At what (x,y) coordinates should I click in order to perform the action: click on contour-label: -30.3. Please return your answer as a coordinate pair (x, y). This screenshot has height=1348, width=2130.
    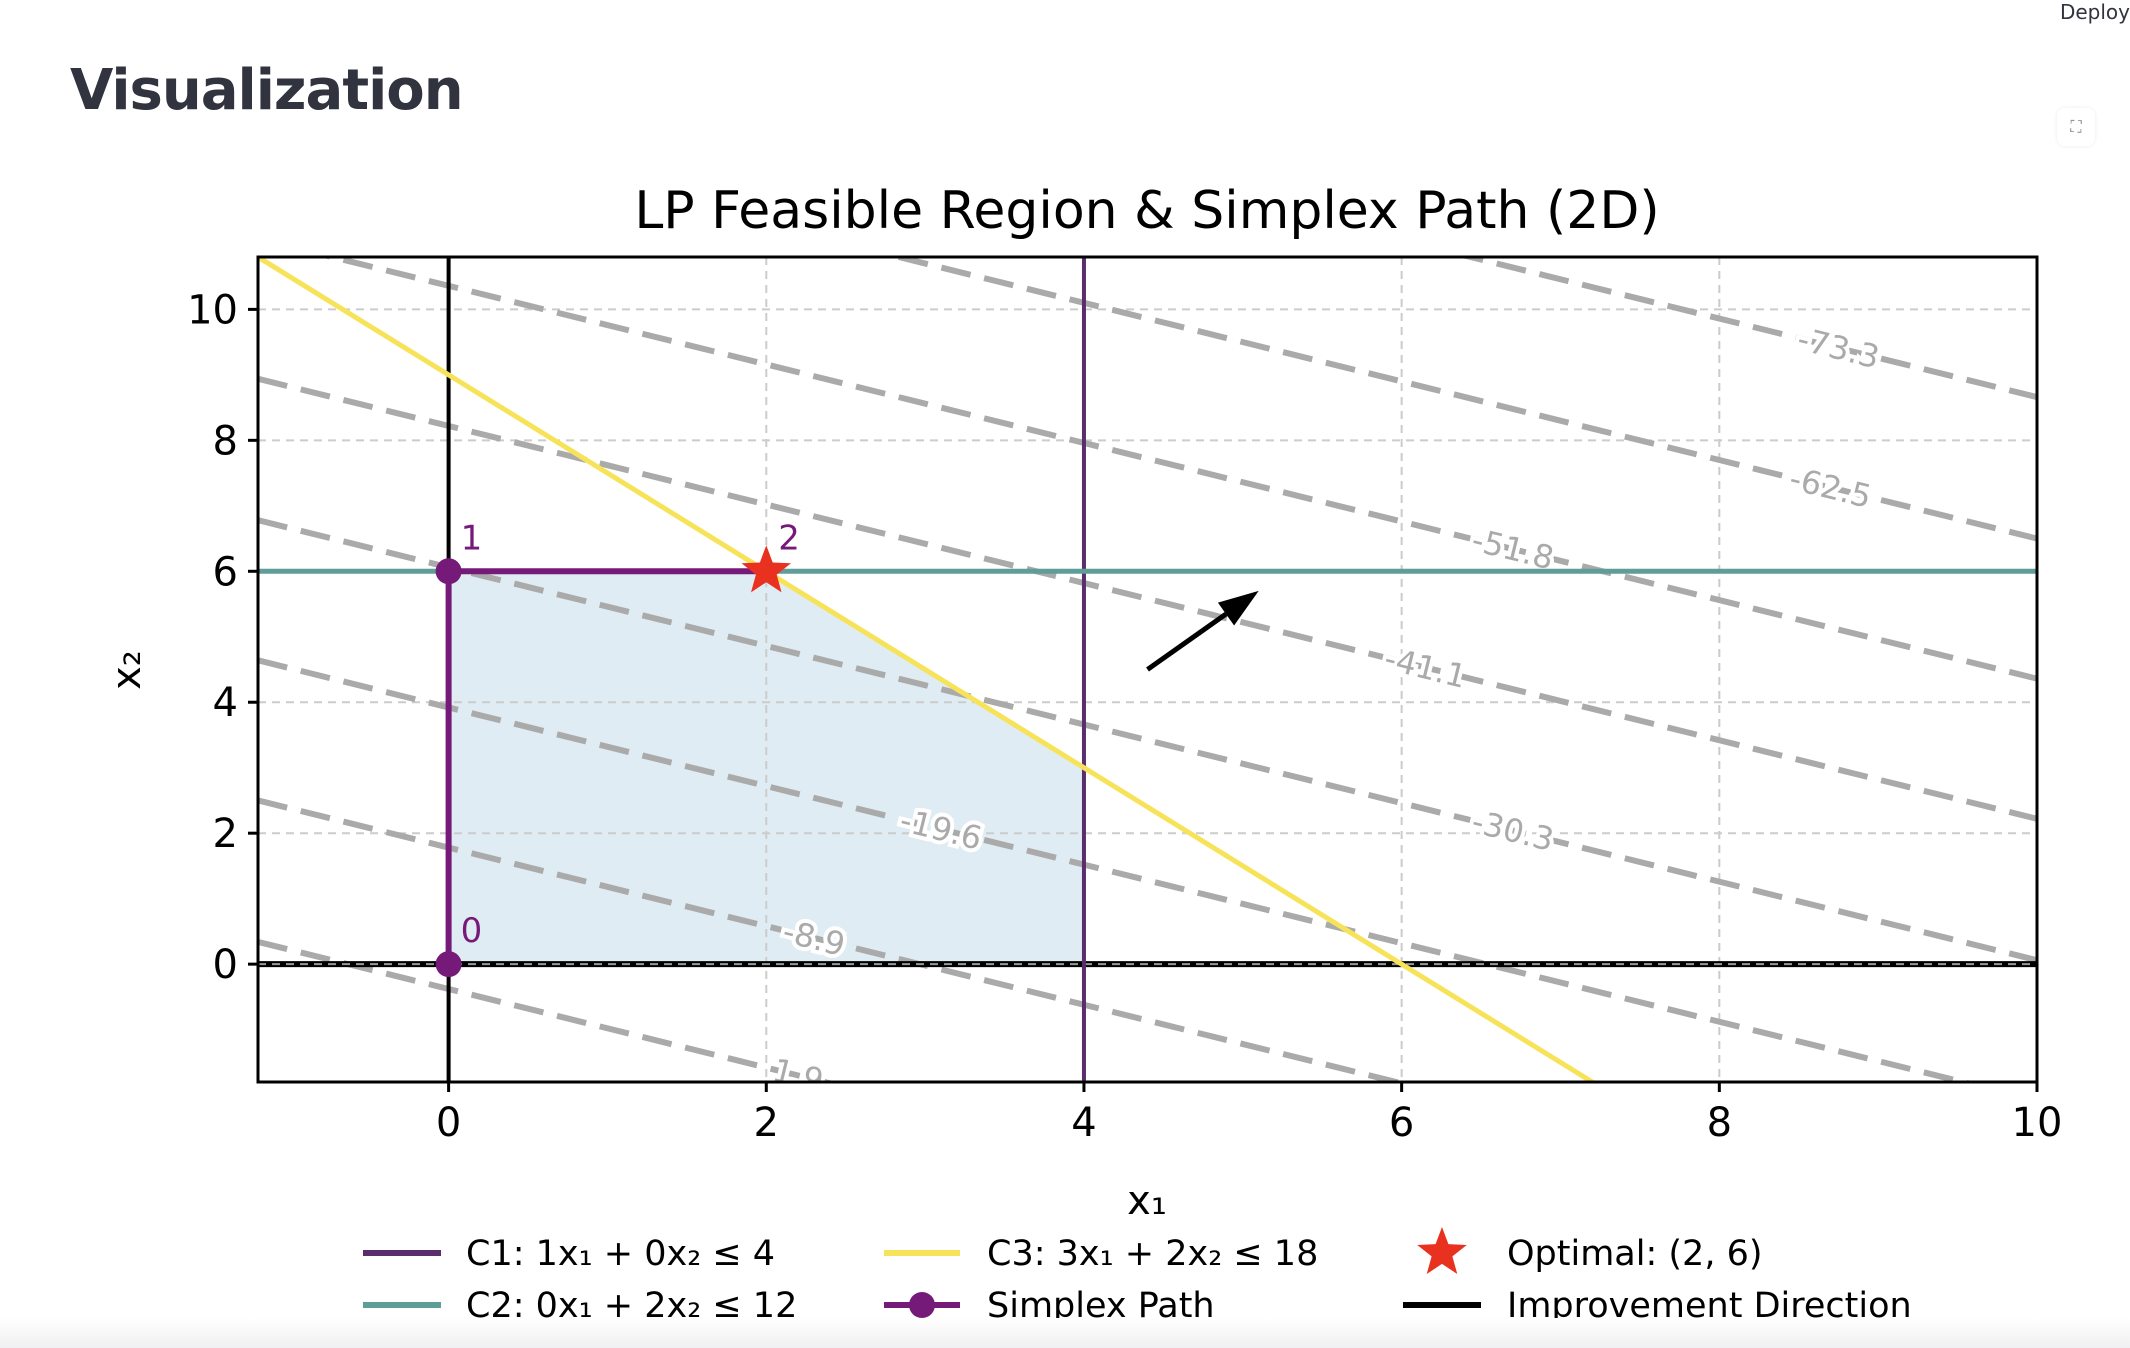
    Looking at the image, I should click on (1512, 830).